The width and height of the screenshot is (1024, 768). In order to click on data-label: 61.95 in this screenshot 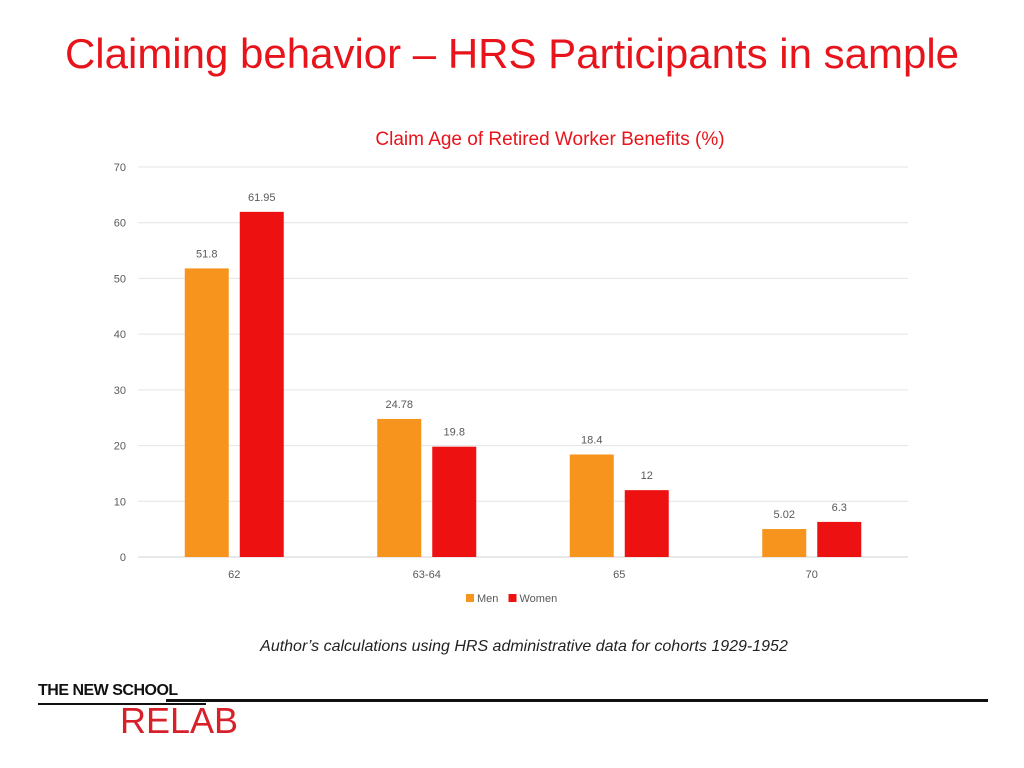, I will do `click(262, 198)`.